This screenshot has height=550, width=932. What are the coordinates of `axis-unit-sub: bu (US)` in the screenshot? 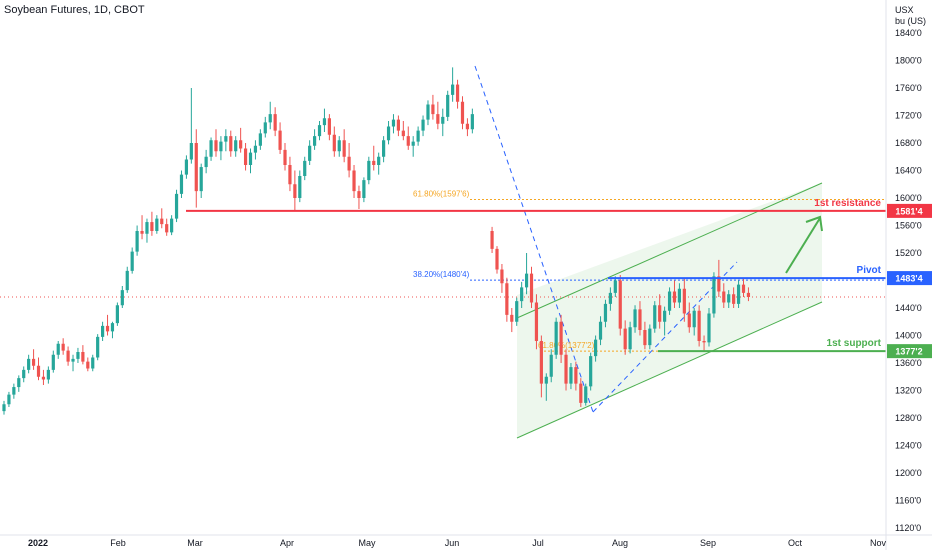 It's located at (910, 21).